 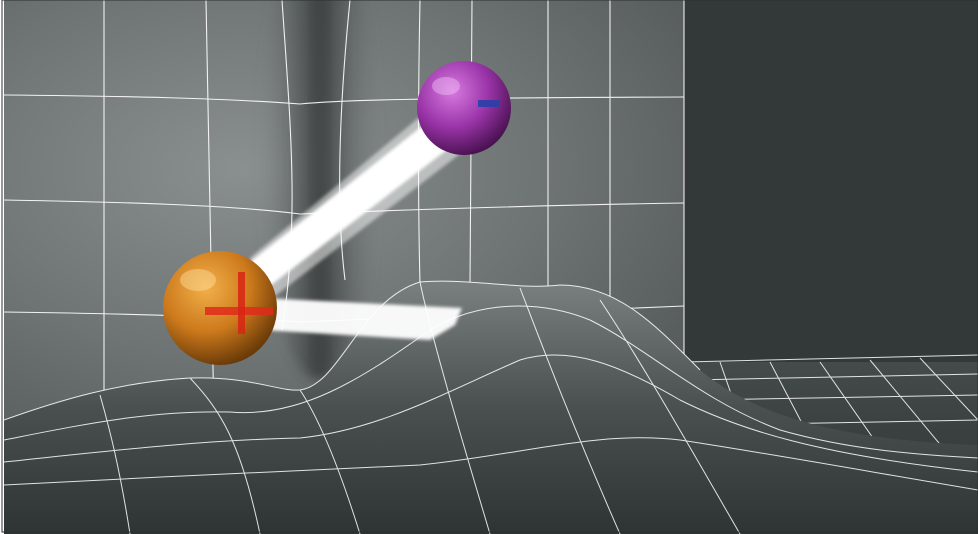 I want to click on purple-sphere, so click(x=464, y=108).